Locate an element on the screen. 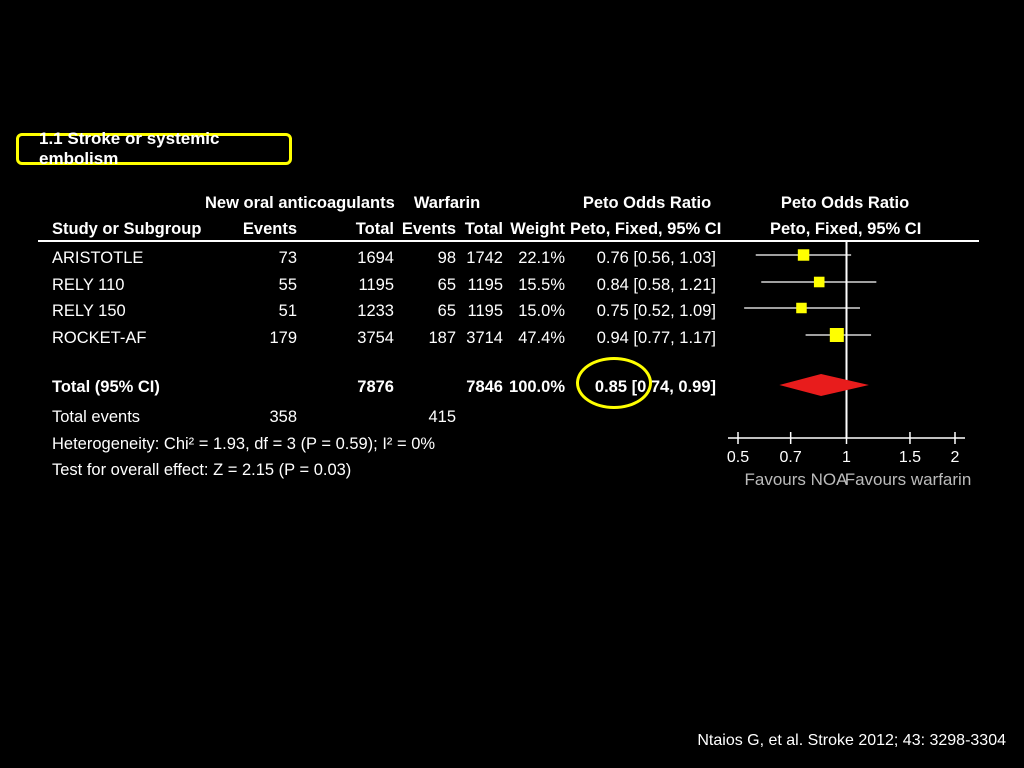  pooled-diamond is located at coordinates (824, 385).